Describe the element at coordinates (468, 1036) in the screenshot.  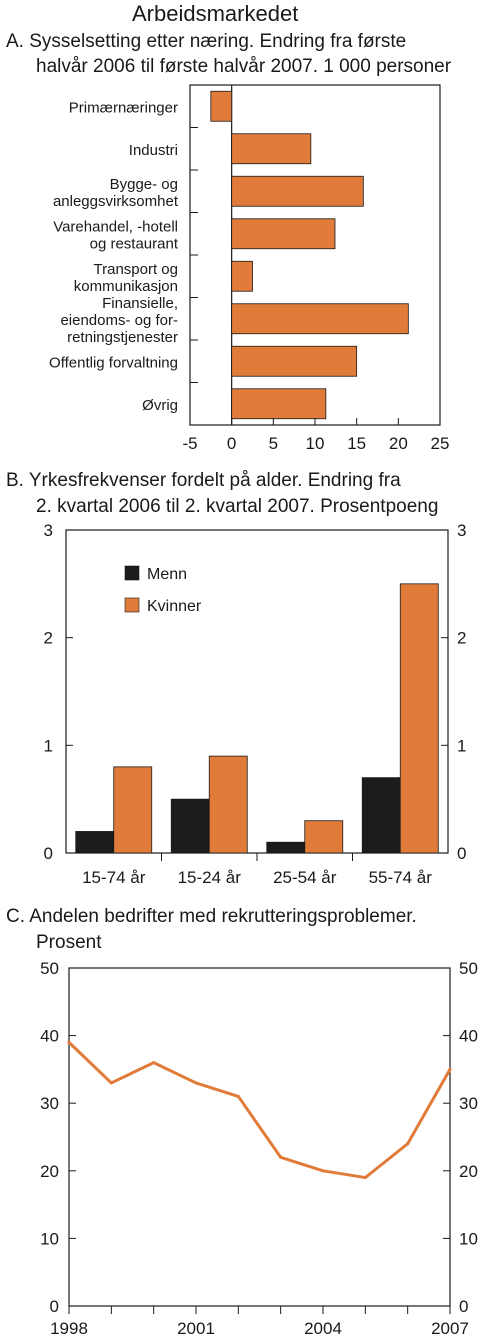
I see `chart-c-y-tick-label-right: 40` at that location.